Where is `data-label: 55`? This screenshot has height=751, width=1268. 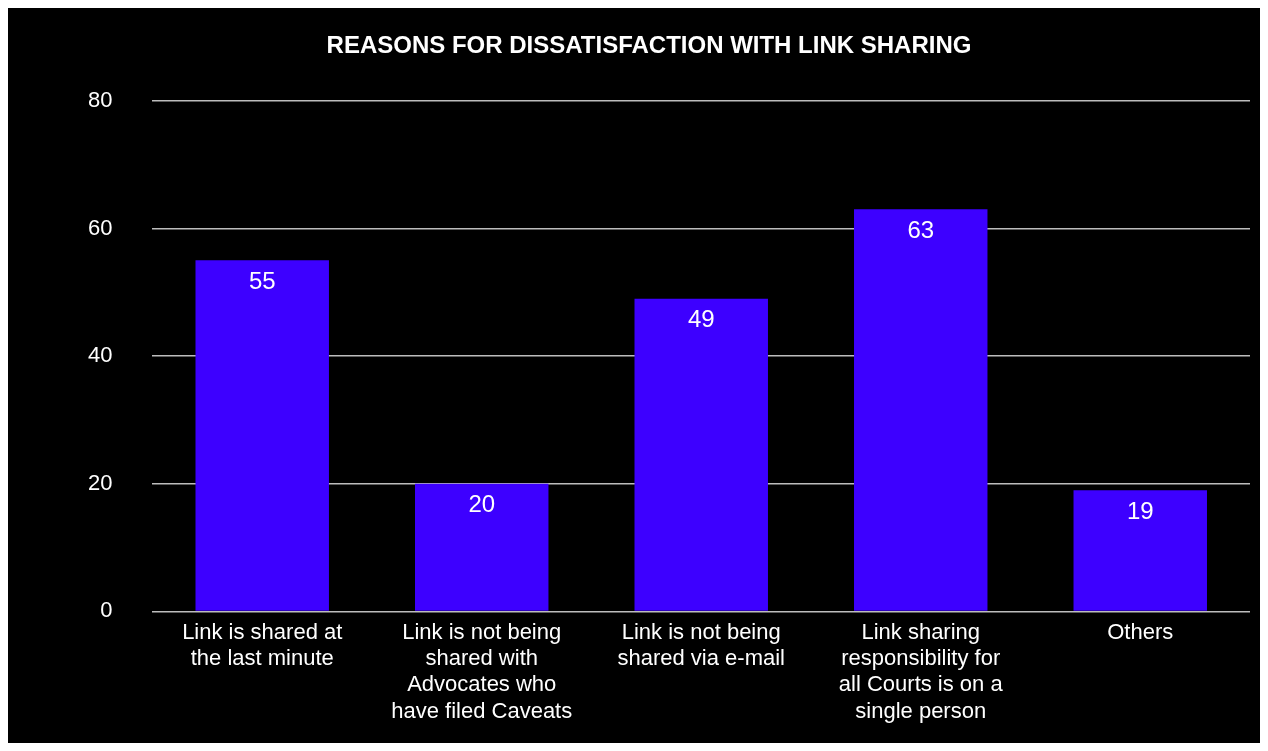
data-label: 55 is located at coordinates (262, 280).